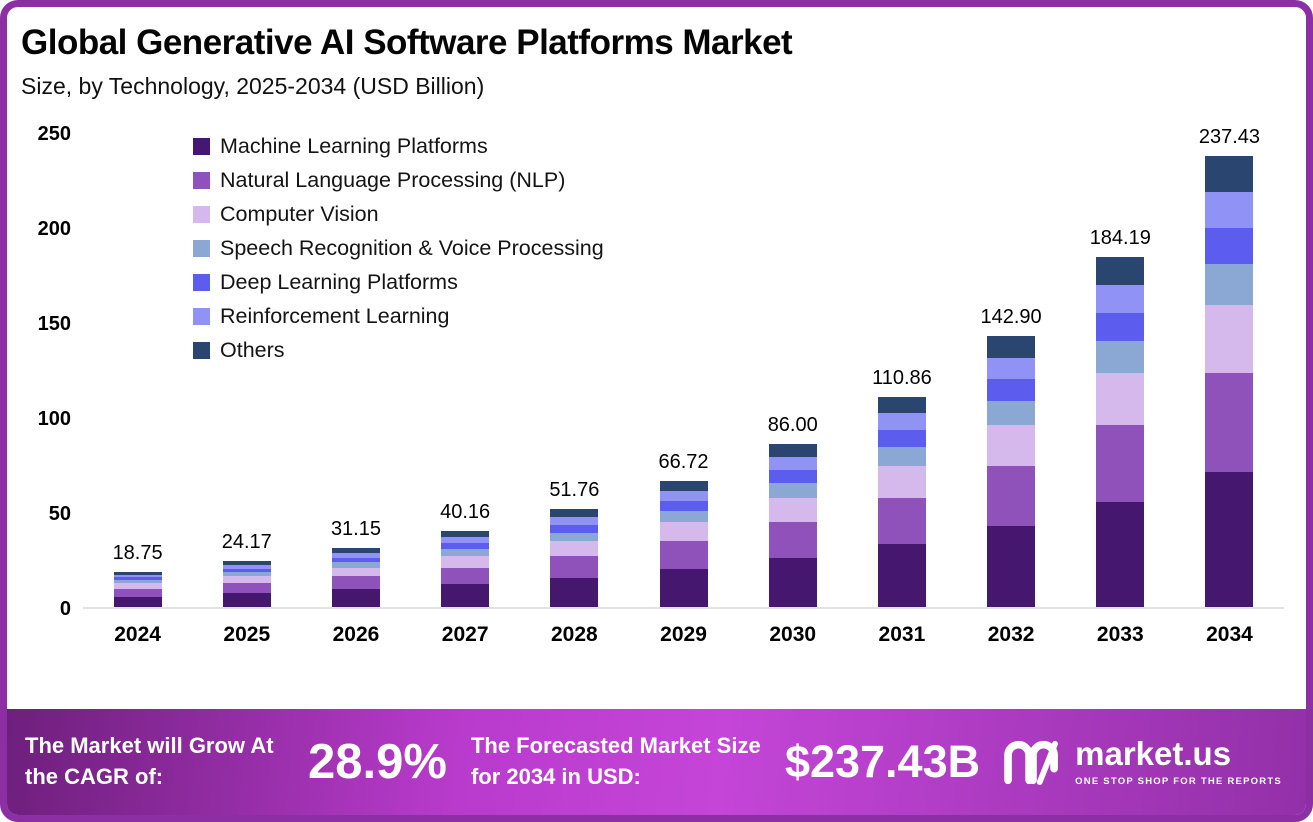 The width and height of the screenshot is (1313, 822). I want to click on legend-item: Natural Language Processing (NLP), so click(398, 180).